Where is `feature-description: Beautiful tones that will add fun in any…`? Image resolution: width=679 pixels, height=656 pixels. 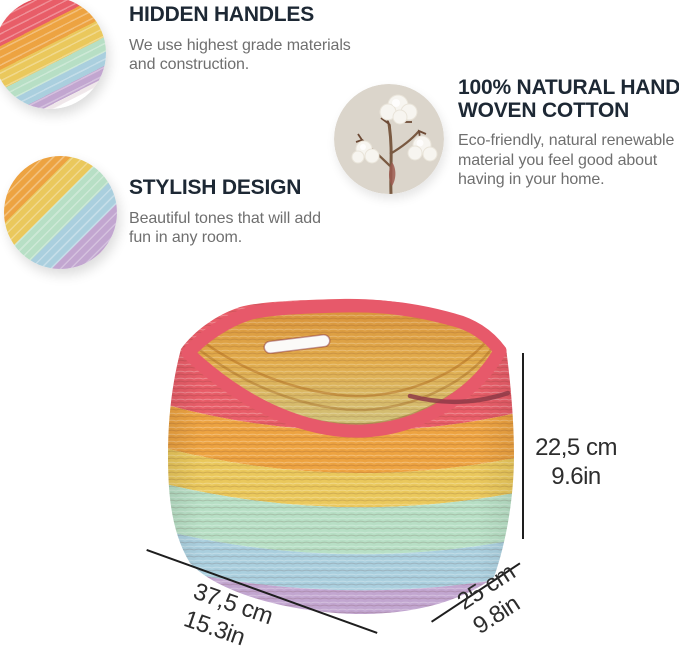
feature-description: Beautiful tones that will add fun in any… is located at coordinates (225, 228).